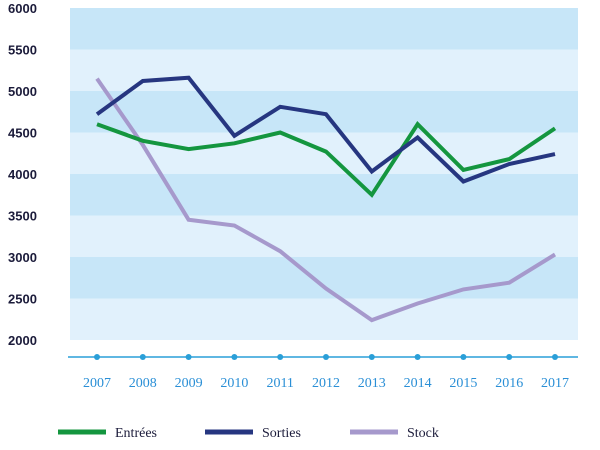 The height and width of the screenshot is (450, 600). I want to click on x-tick-label: 2008, so click(143, 383).